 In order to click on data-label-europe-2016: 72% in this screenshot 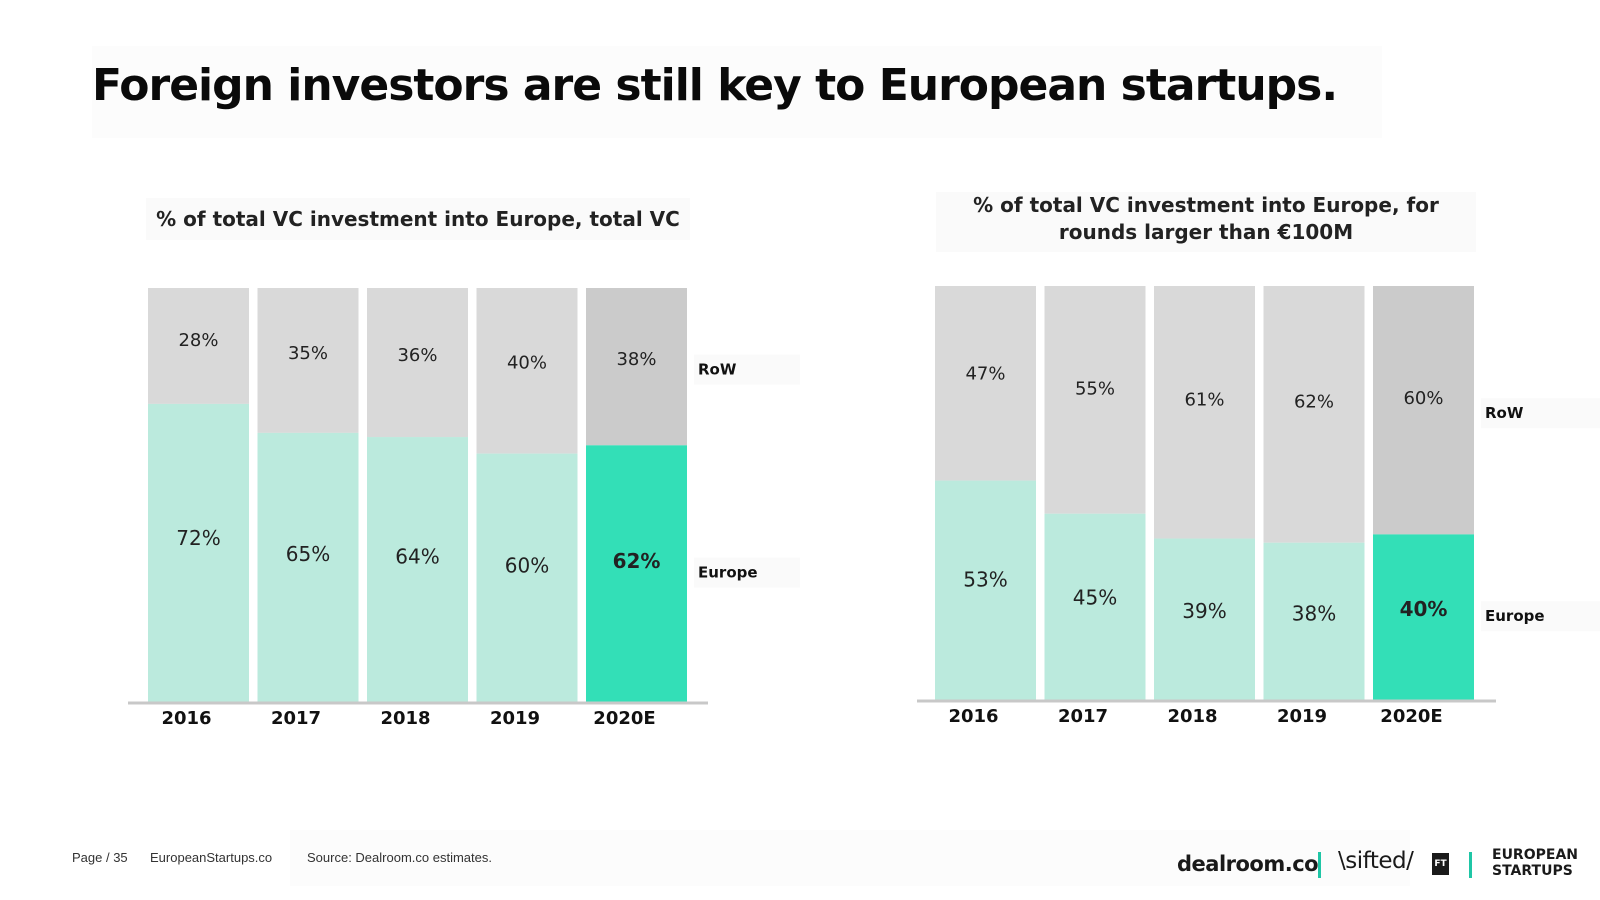, I will do `click(198, 538)`.